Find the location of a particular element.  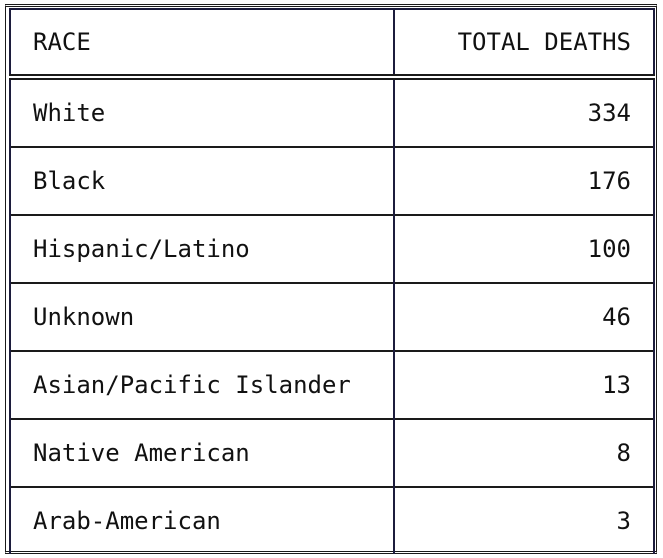

race-cell: Arab-American is located at coordinates (202, 520).